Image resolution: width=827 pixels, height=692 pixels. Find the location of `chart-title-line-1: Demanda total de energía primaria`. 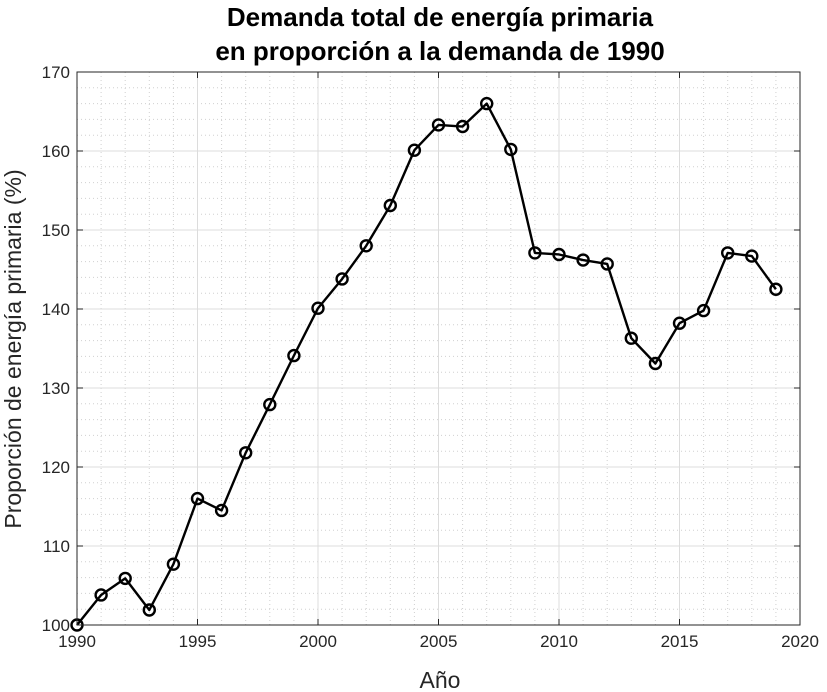

chart-title-line-1: Demanda total de energía primaria is located at coordinates (440, 17).